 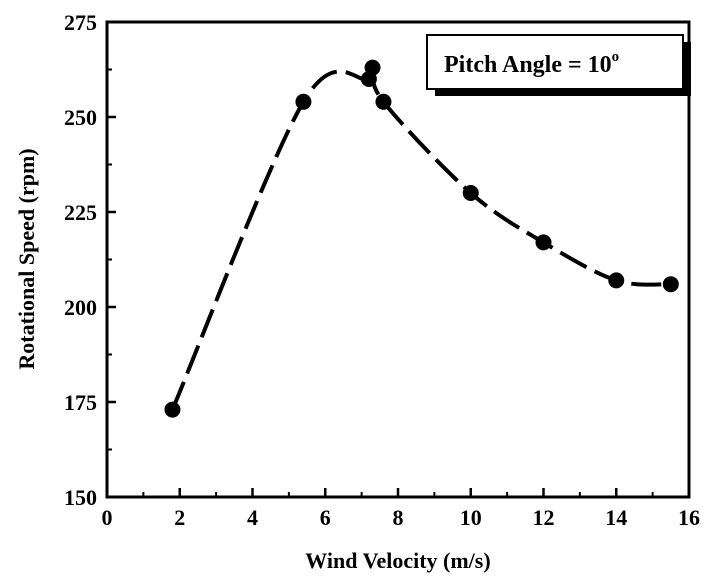 What do you see at coordinates (80, 402) in the screenshot?
I see `y-tick-label: 175` at bounding box center [80, 402].